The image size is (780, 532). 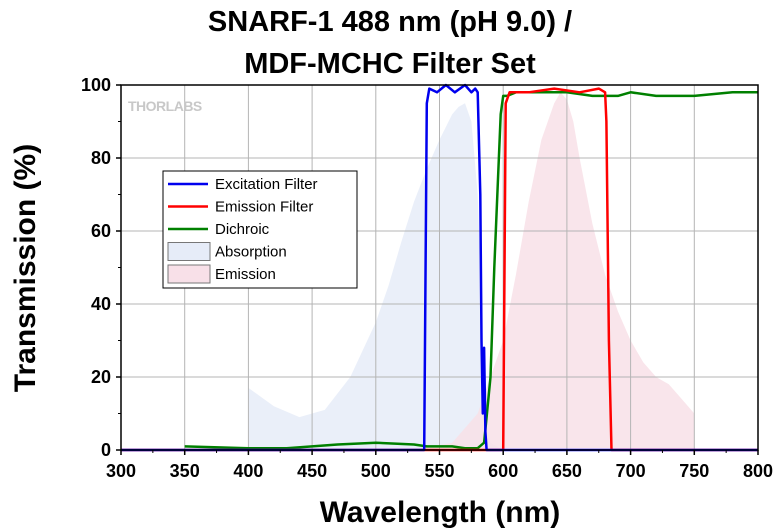 I want to click on y-axis-label: Transmission (%), so click(x=25, y=268).